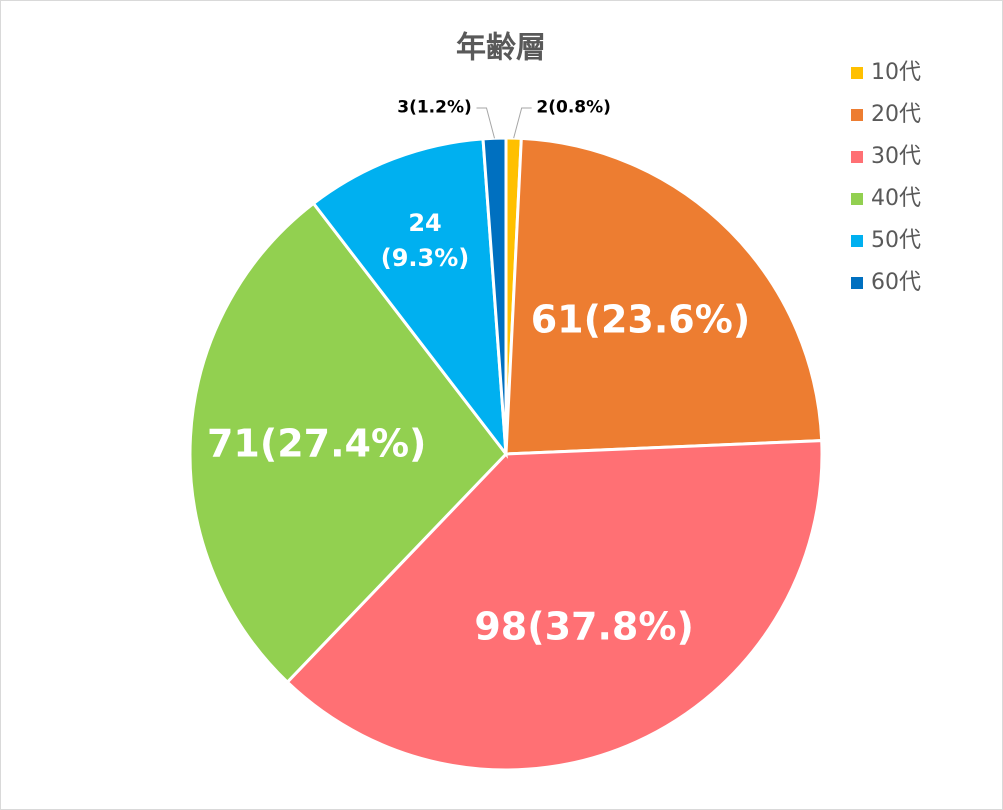 The height and width of the screenshot is (810, 1003). What do you see at coordinates (896, 198) in the screenshot?
I see `legend-label: 40代` at bounding box center [896, 198].